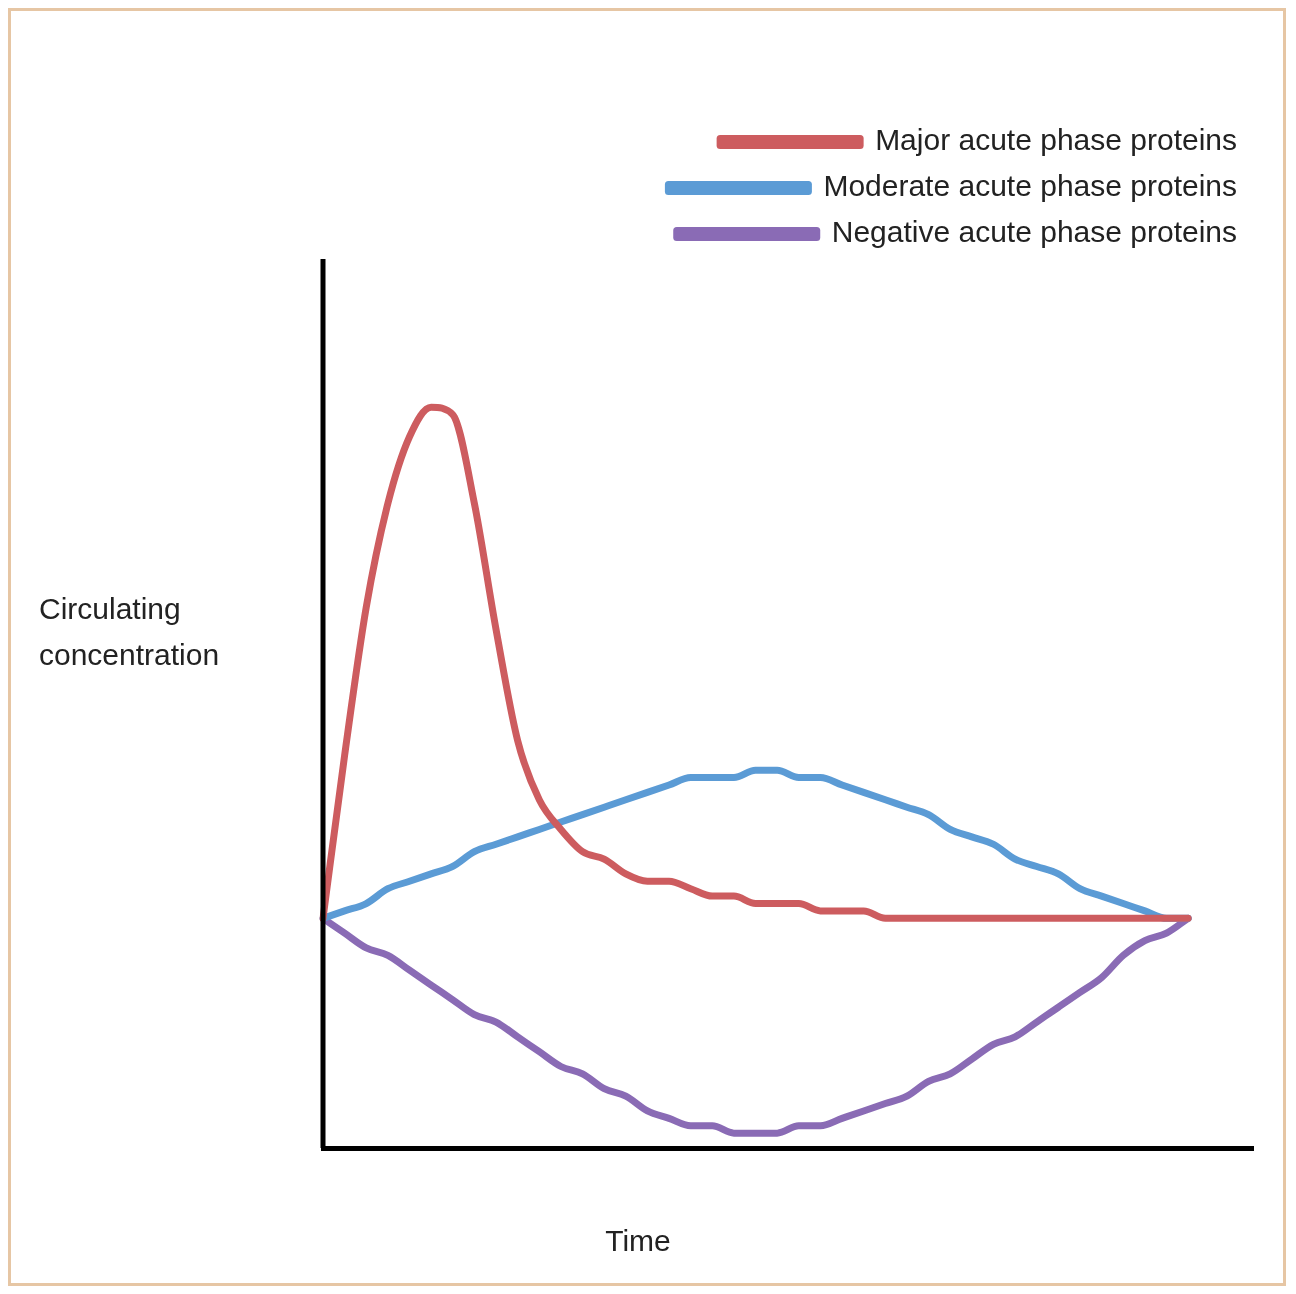 The width and height of the screenshot is (1296, 1294). Describe the element at coordinates (638, 1241) in the screenshot. I see `x-axis-title: Time` at that location.